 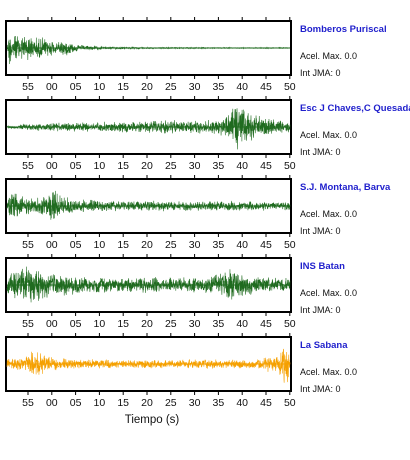 I want to click on station-name: La Sabana, so click(x=324, y=345).